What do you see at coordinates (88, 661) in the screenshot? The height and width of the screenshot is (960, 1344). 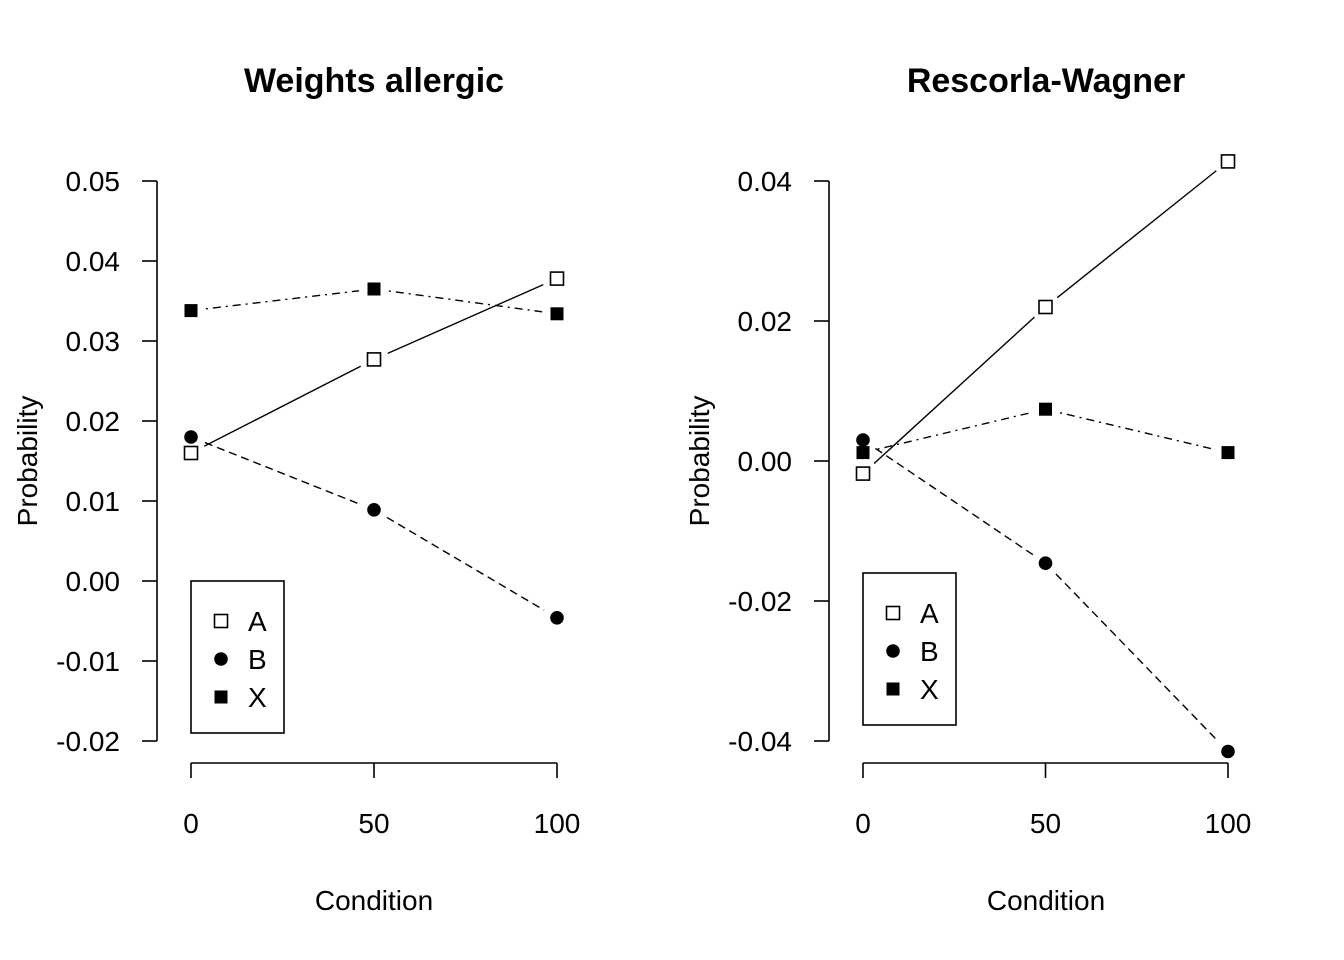 I see `y-tick-label: -0.01` at bounding box center [88, 661].